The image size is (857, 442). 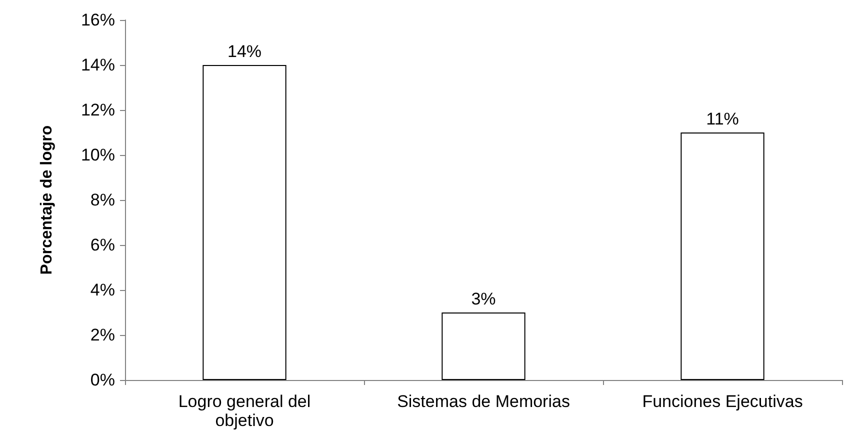 I want to click on y-tick-label: 16%, so click(x=97, y=20).